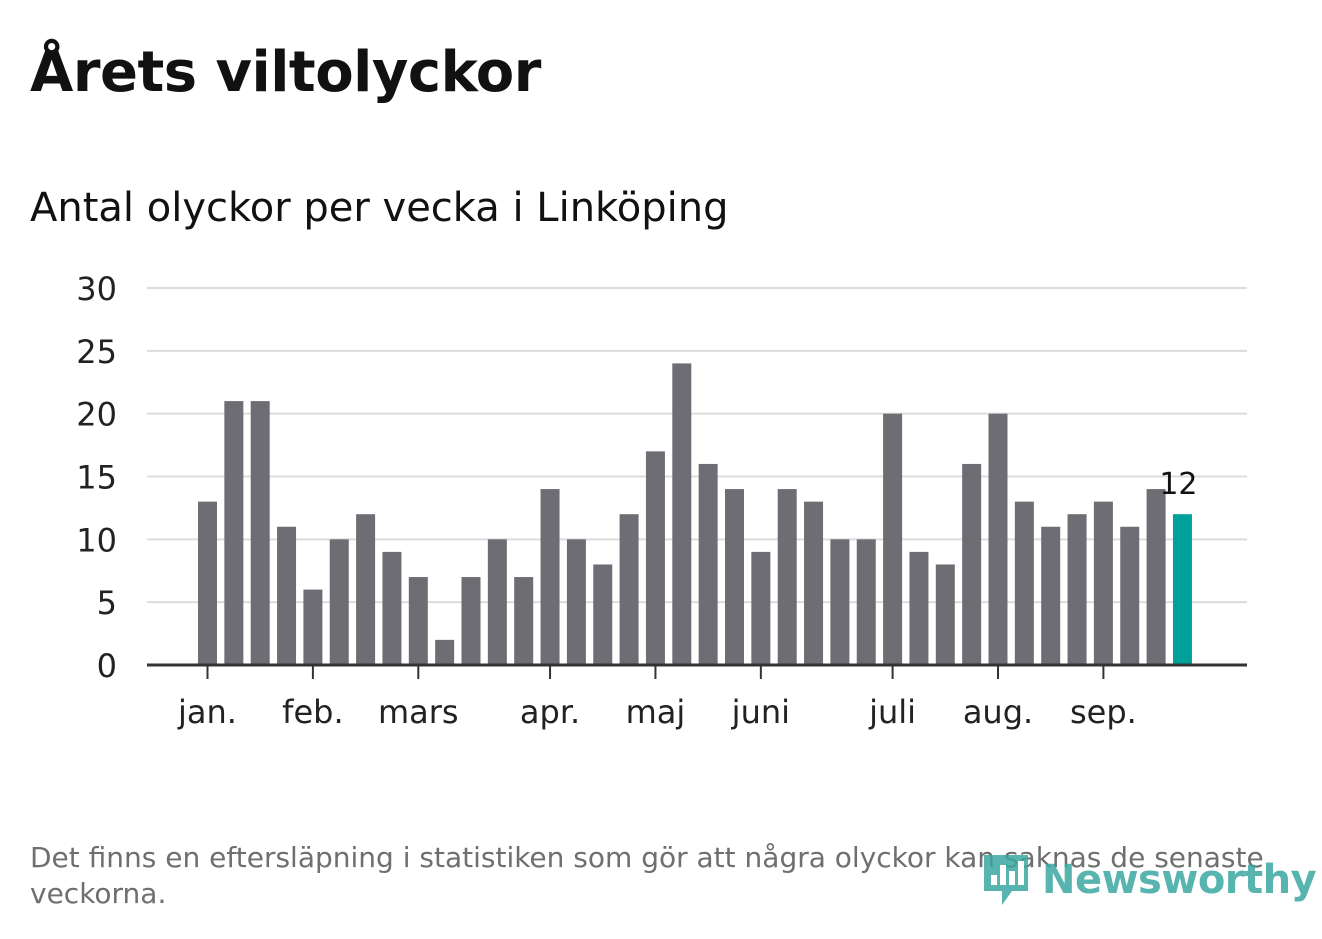 The image size is (1322, 939). I want to click on x-tick-label: aug., so click(998, 712).